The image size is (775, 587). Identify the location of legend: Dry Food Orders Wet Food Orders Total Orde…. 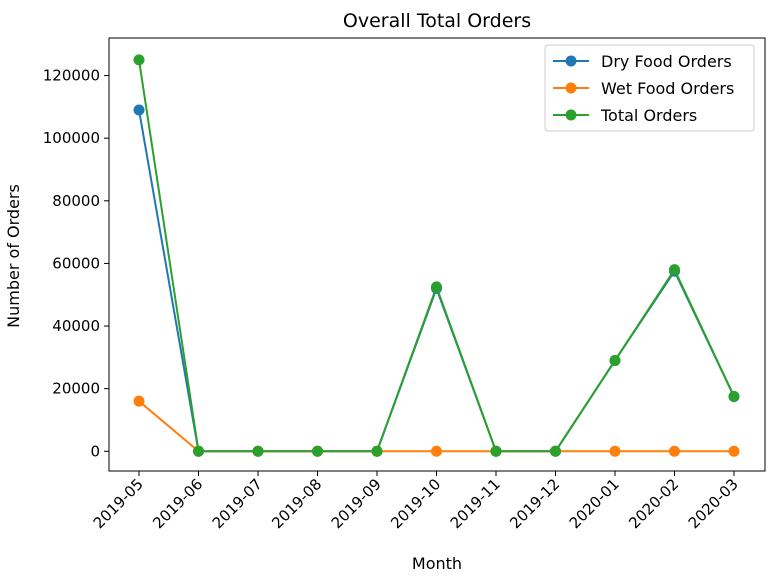
(649, 88).